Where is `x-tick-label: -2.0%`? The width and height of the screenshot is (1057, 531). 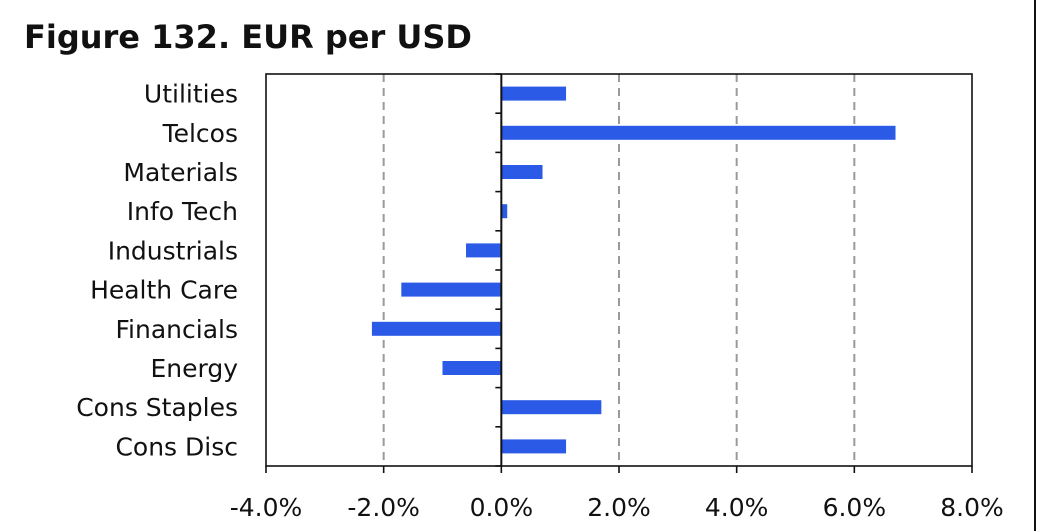 x-tick-label: -2.0% is located at coordinates (383, 507).